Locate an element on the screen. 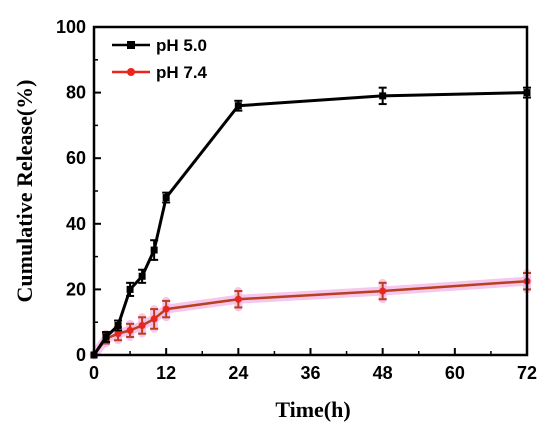  y-tick-label: 0 is located at coordinates (81, 355).